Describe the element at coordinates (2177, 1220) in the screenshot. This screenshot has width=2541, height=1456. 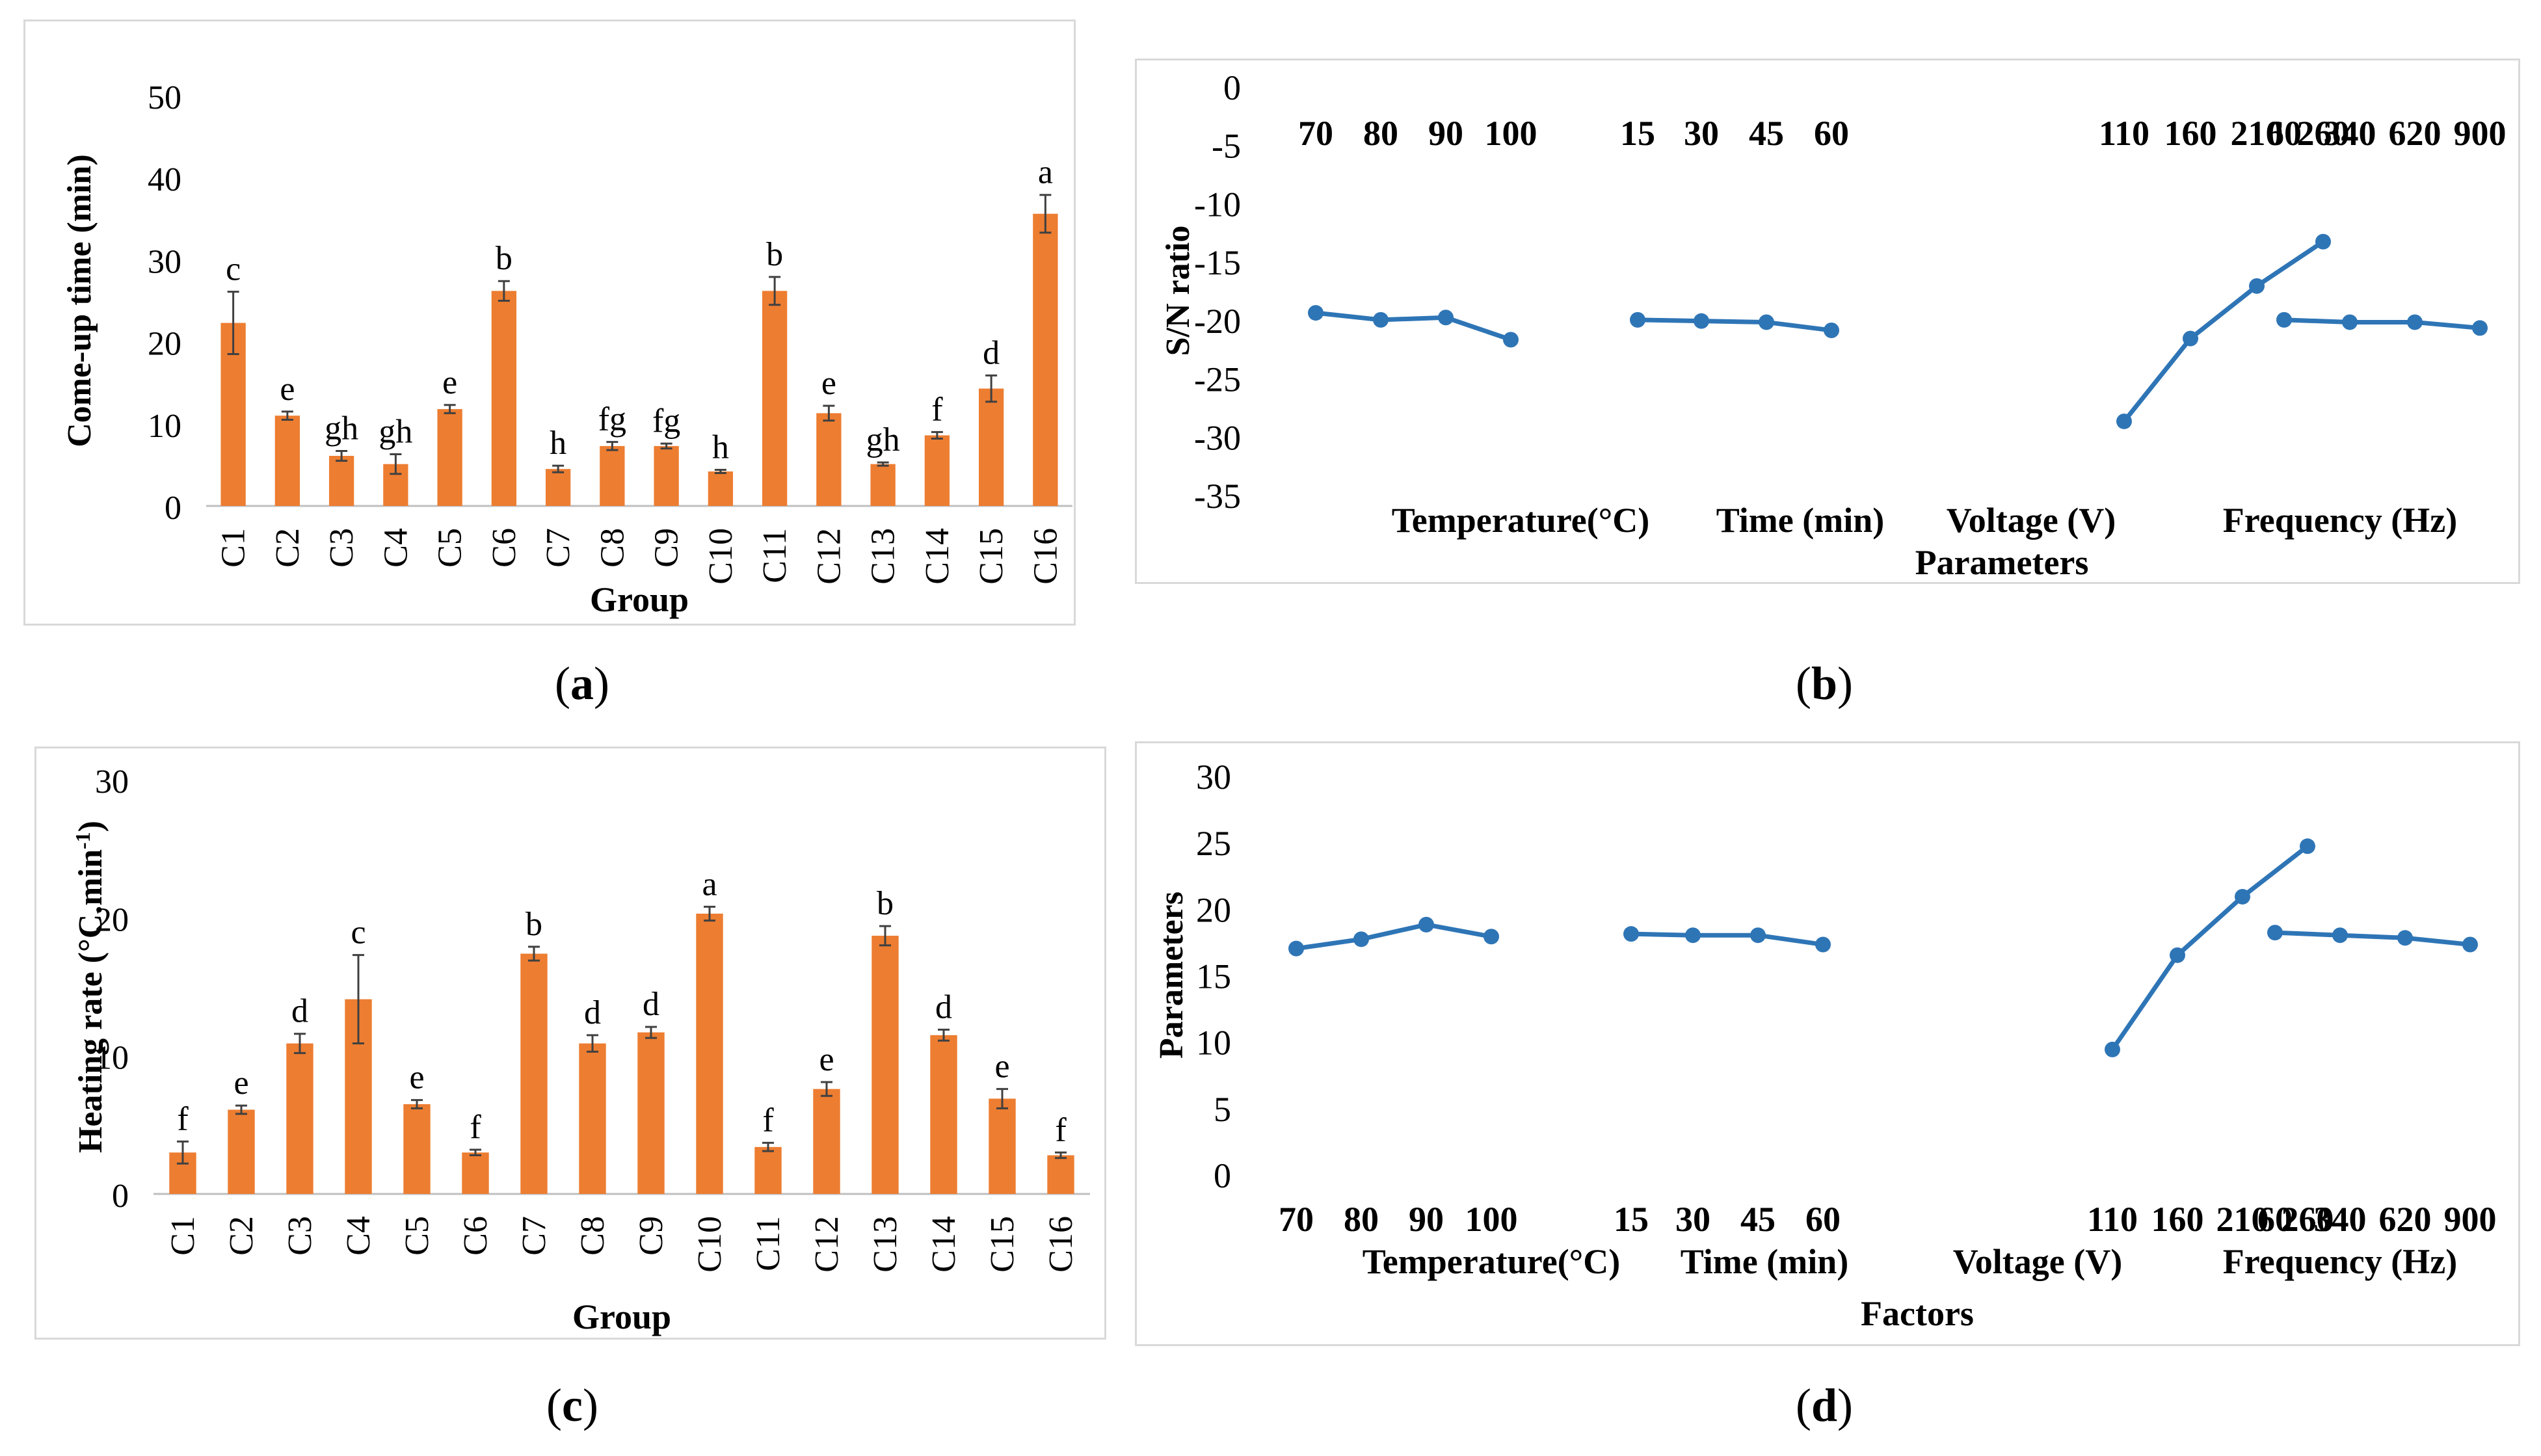
I see `level-label: 160` at that location.